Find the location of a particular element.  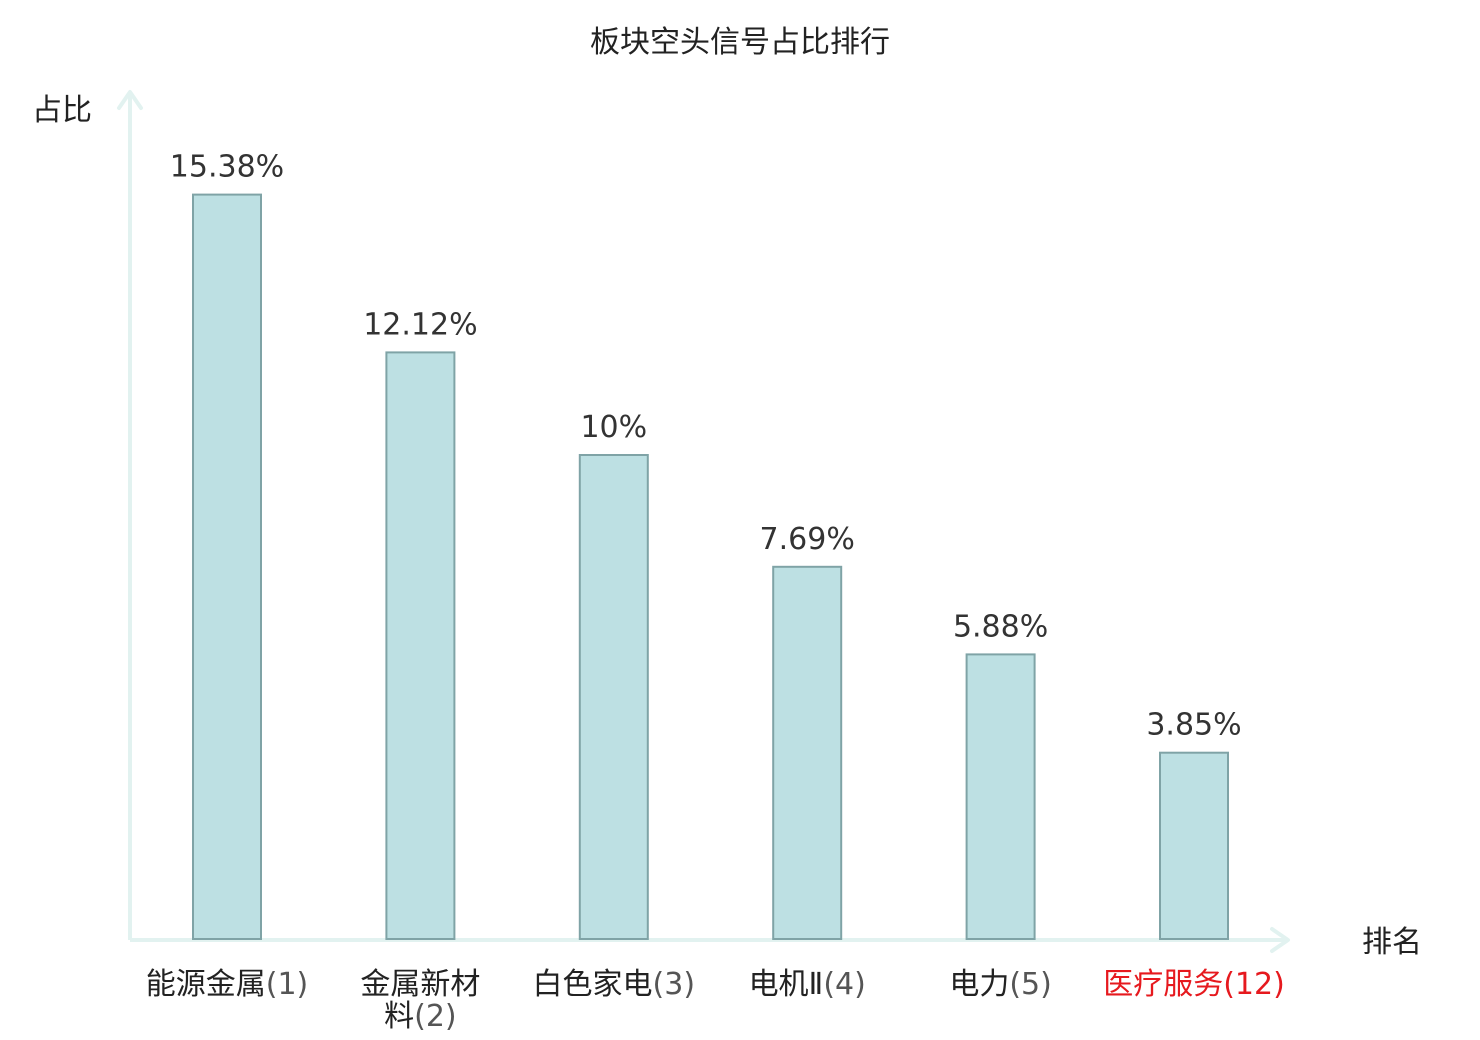

bar-value-label-2: 10% is located at coordinates (613, 427).